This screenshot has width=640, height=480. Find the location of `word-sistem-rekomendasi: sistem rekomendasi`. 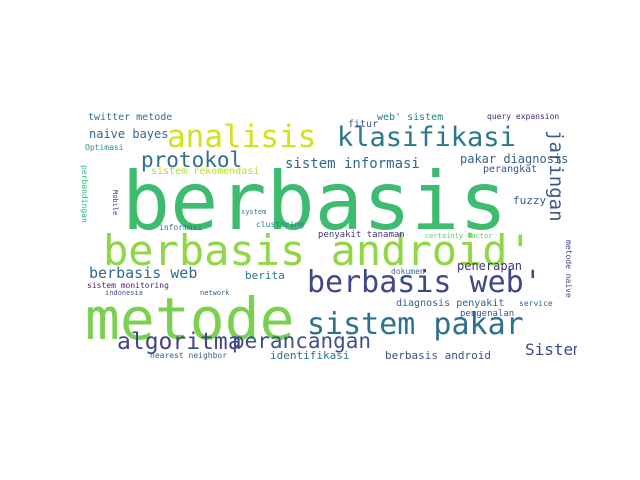

word-sistem-rekomendasi: sistem rekomendasi is located at coordinates (205, 171).